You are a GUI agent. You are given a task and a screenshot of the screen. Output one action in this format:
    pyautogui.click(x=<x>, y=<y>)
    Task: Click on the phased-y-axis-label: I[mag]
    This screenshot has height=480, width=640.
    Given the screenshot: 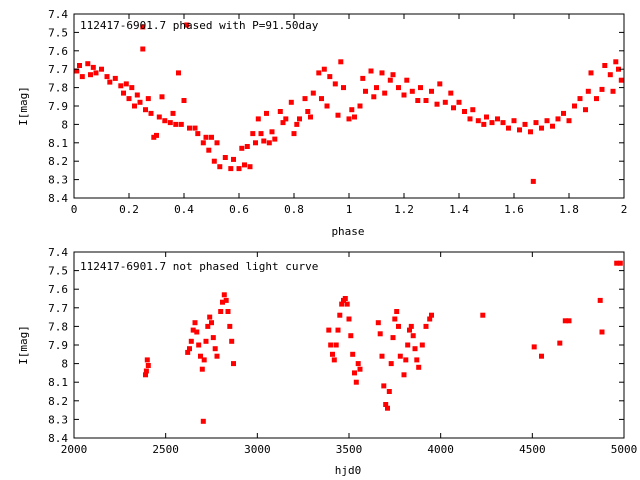 What is the action you would take?
    pyautogui.click(x=23, y=106)
    